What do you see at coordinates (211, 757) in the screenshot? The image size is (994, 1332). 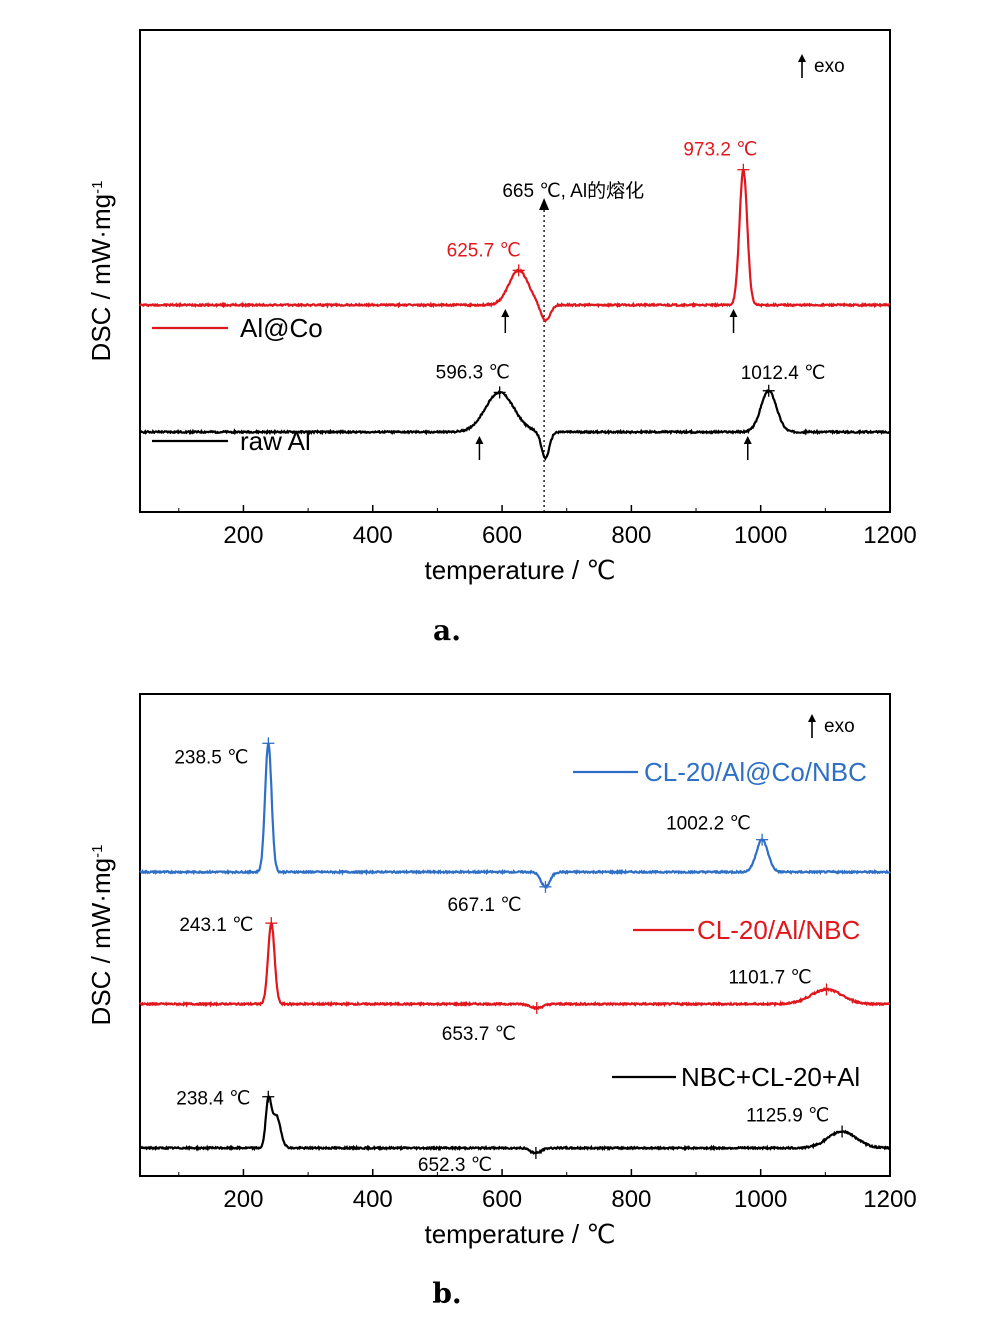 I see `peak-label: 238.5 ℃` at bounding box center [211, 757].